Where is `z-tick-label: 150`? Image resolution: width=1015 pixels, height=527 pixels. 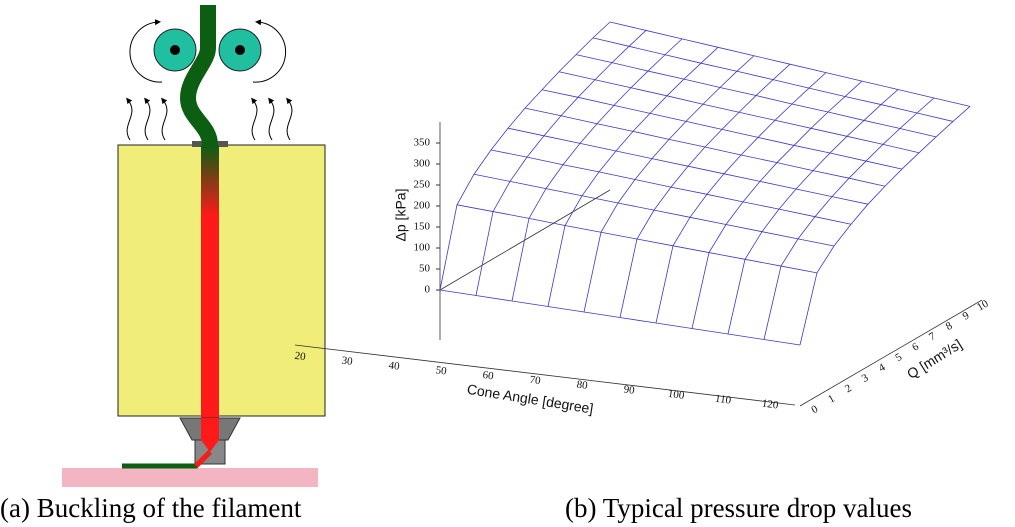
z-tick-label: 150 is located at coordinates (422, 227).